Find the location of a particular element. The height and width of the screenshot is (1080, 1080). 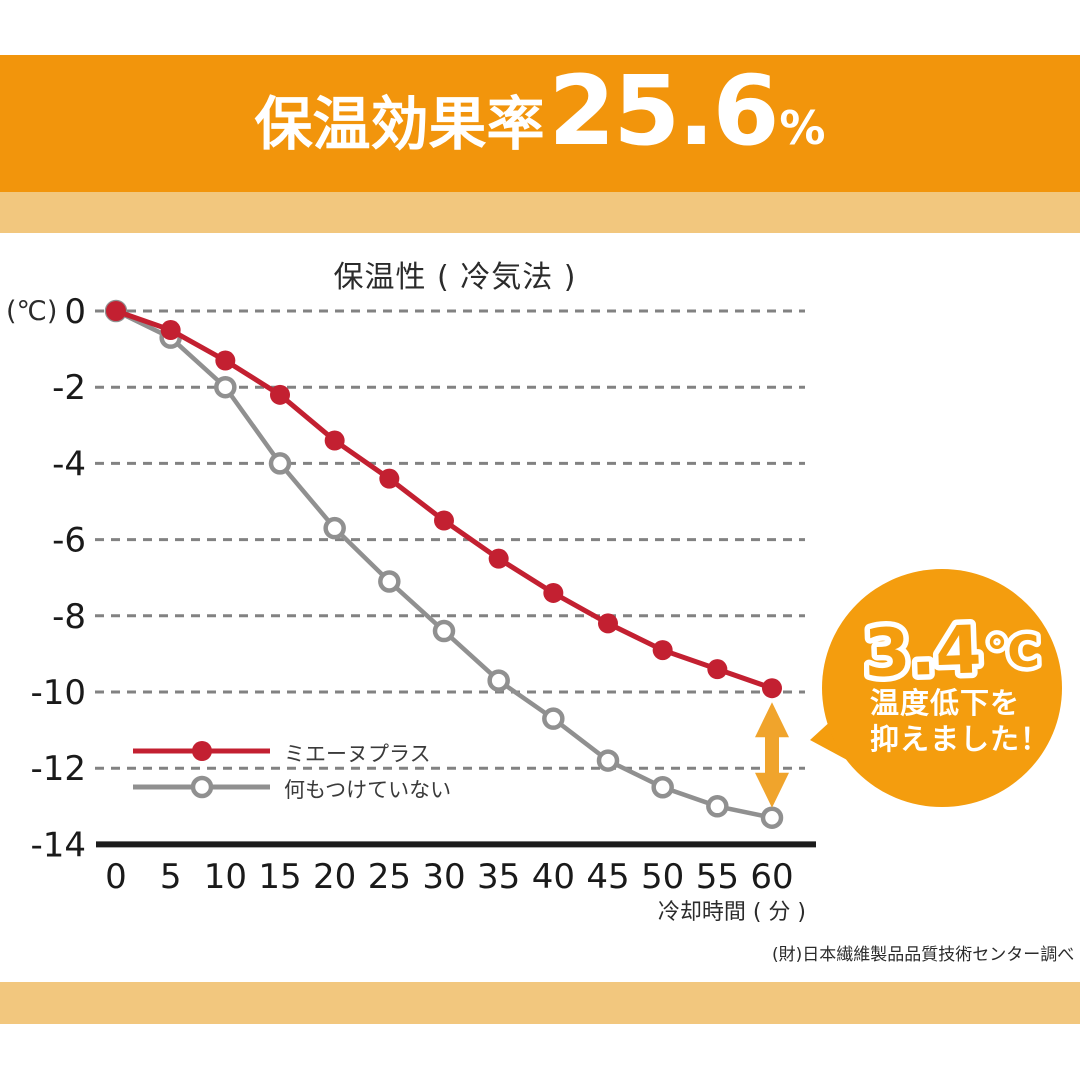

x-tick-label: 35 is located at coordinates (498, 877).